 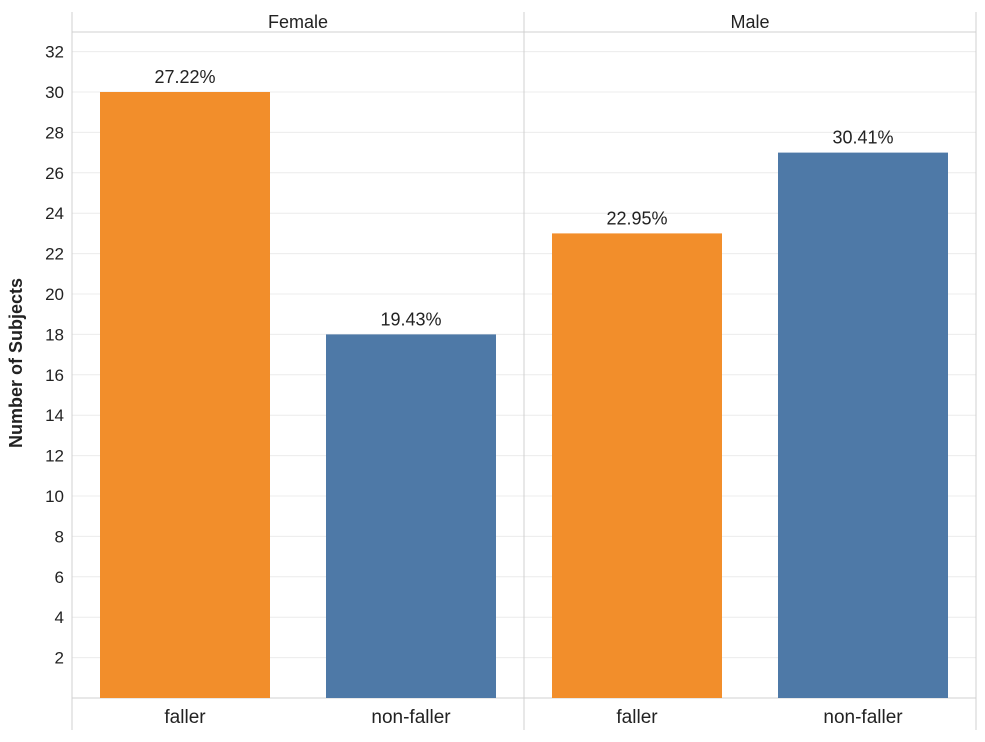 I want to click on data-label: 19.43%, so click(x=410, y=319).